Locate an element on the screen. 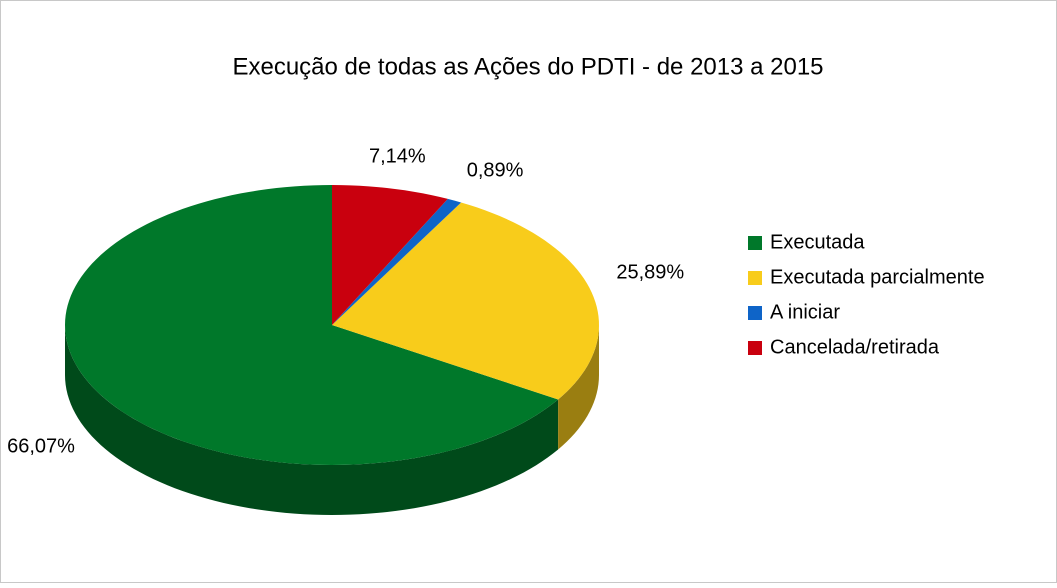 Image resolution: width=1057 pixels, height=588 pixels. legend-label: Executada parcialmente is located at coordinates (877, 277).